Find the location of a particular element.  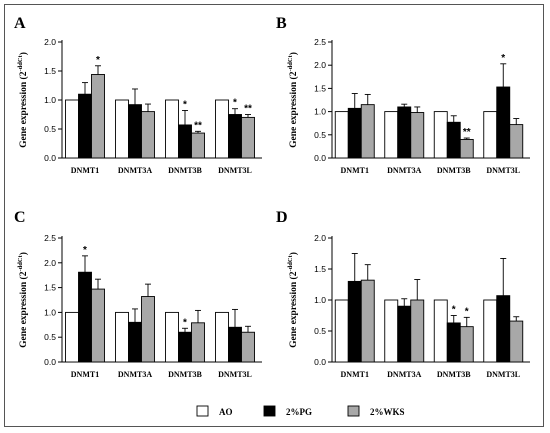

panel-letter: D is located at coordinates (282, 217).